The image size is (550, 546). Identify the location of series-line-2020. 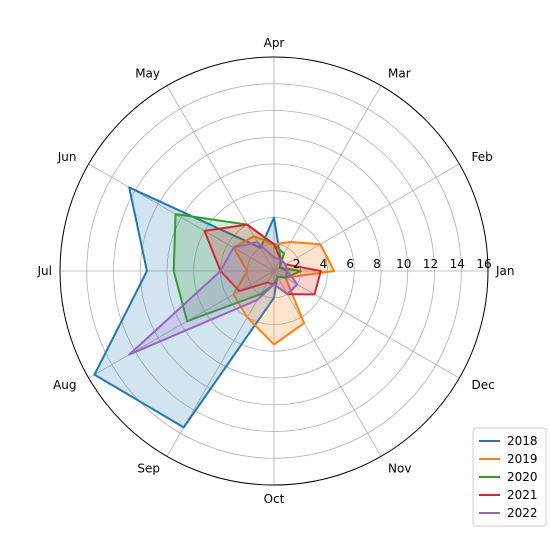
(237, 268).